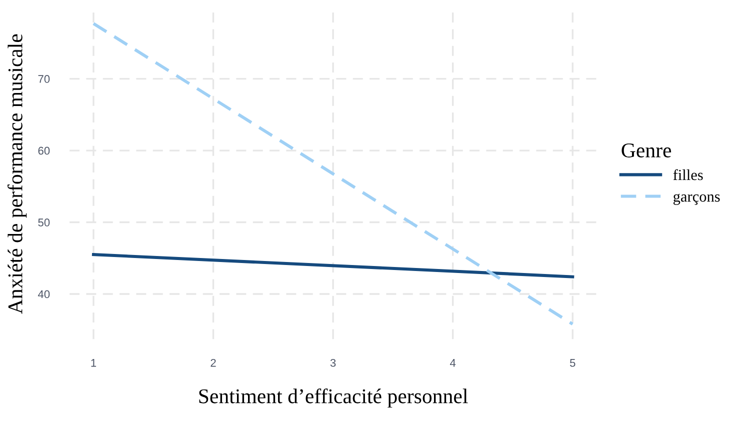  I want to click on x-tick-label: 2, so click(213, 362).